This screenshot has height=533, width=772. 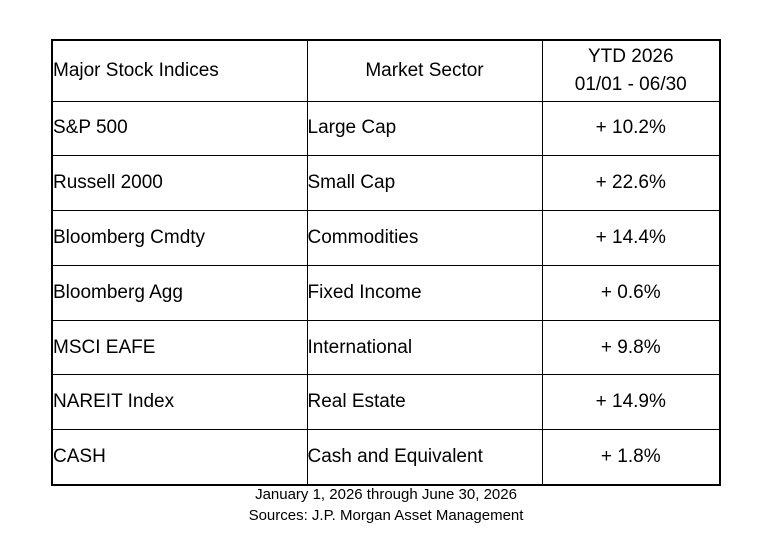 What do you see at coordinates (179, 238) in the screenshot?
I see `index-name: Bloomberg Cmdty` at bounding box center [179, 238].